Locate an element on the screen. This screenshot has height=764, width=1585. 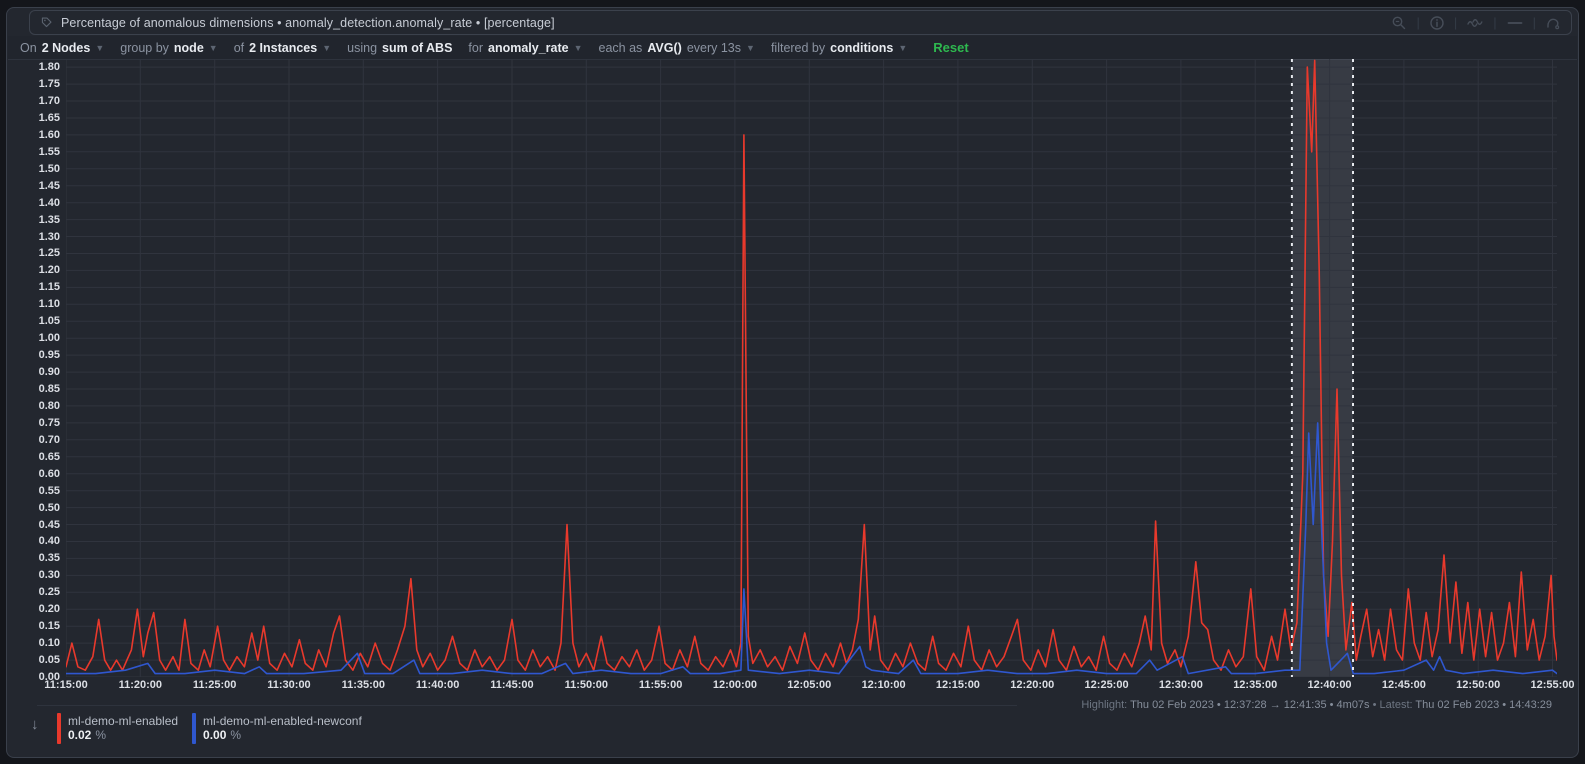
filter-prefix: filtered by is located at coordinates (798, 47).